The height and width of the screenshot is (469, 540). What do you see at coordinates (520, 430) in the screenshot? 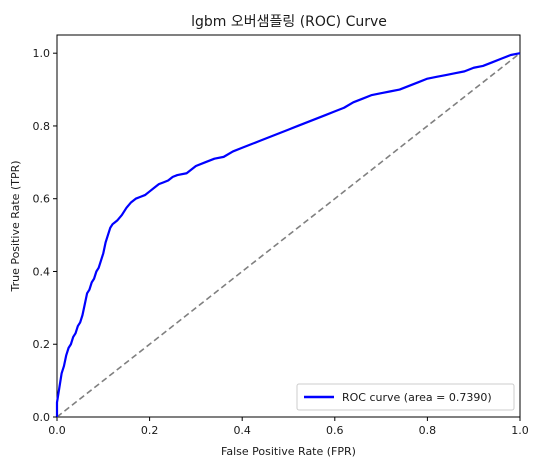
I see `x-tick-label: 1.0` at bounding box center [520, 430].